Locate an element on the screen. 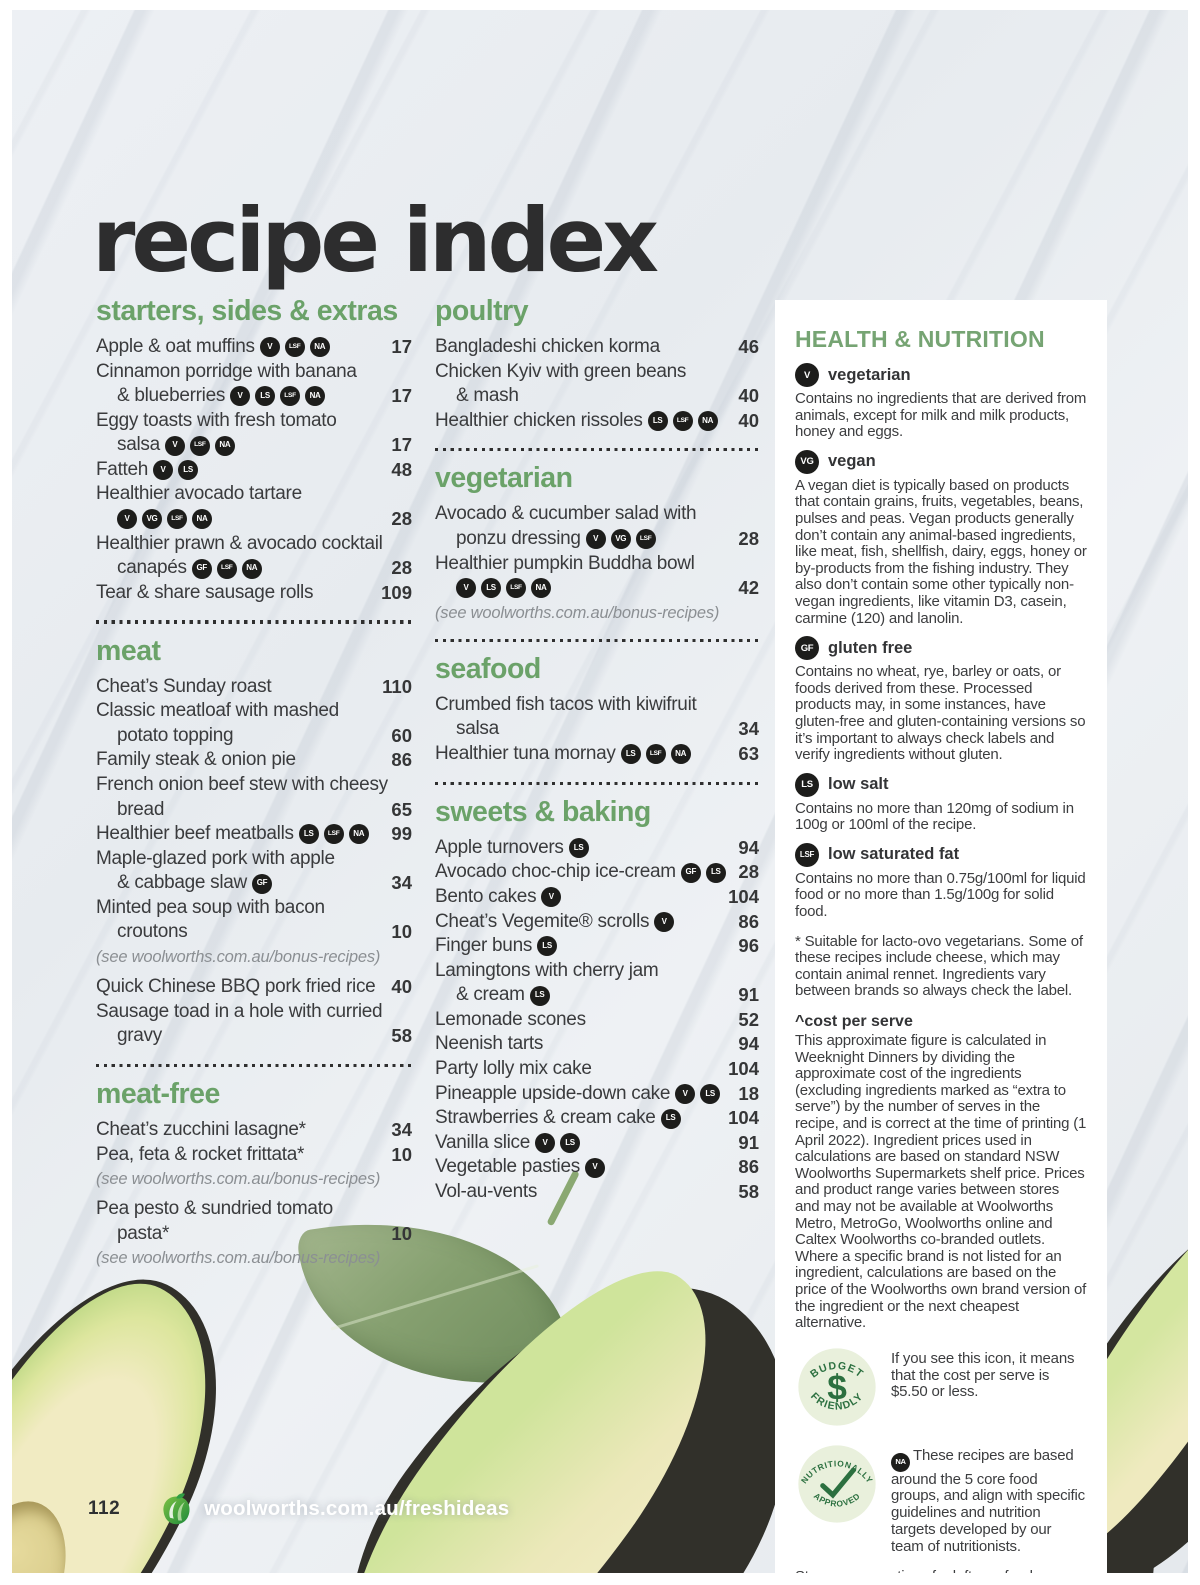  recipe-line: Lamingtons with cherry jam is located at coordinates (597, 971).